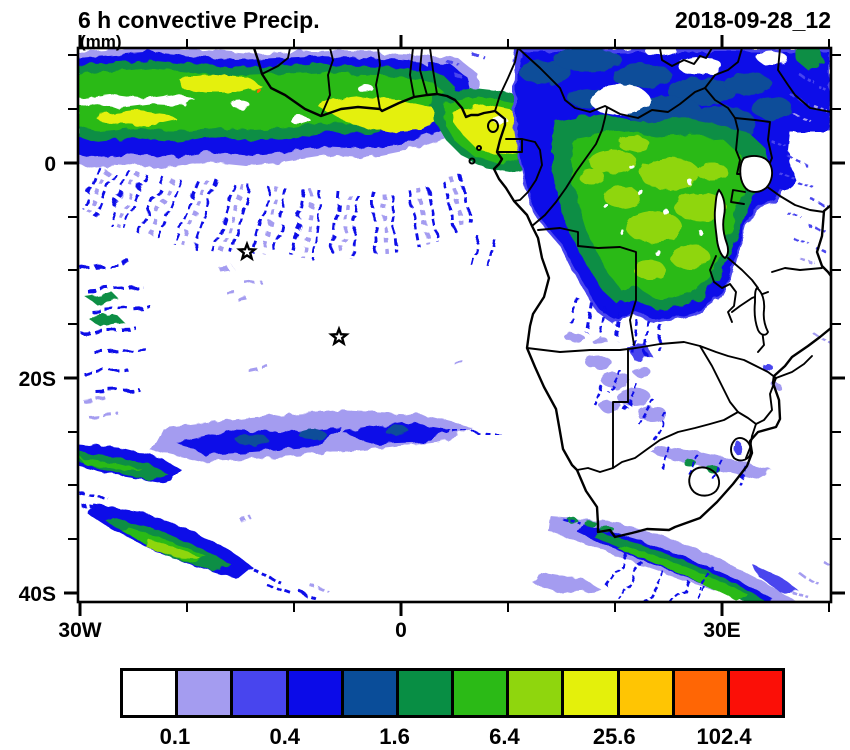 This screenshot has height=750, width=850. What do you see at coordinates (504, 736) in the screenshot?
I see `colorbar-label: 6.4` at bounding box center [504, 736].